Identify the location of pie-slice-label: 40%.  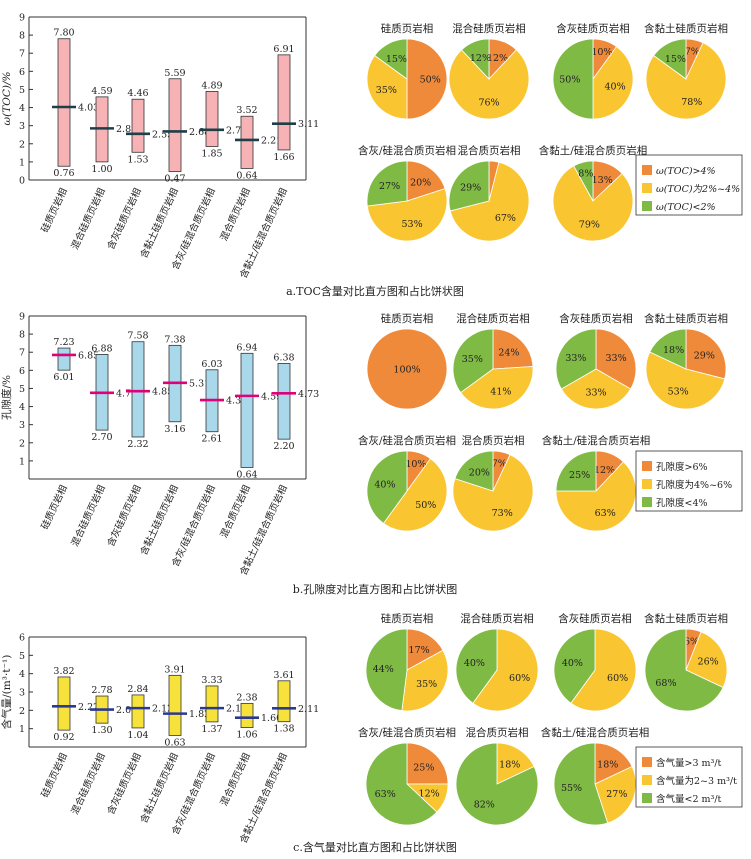
(474, 663).